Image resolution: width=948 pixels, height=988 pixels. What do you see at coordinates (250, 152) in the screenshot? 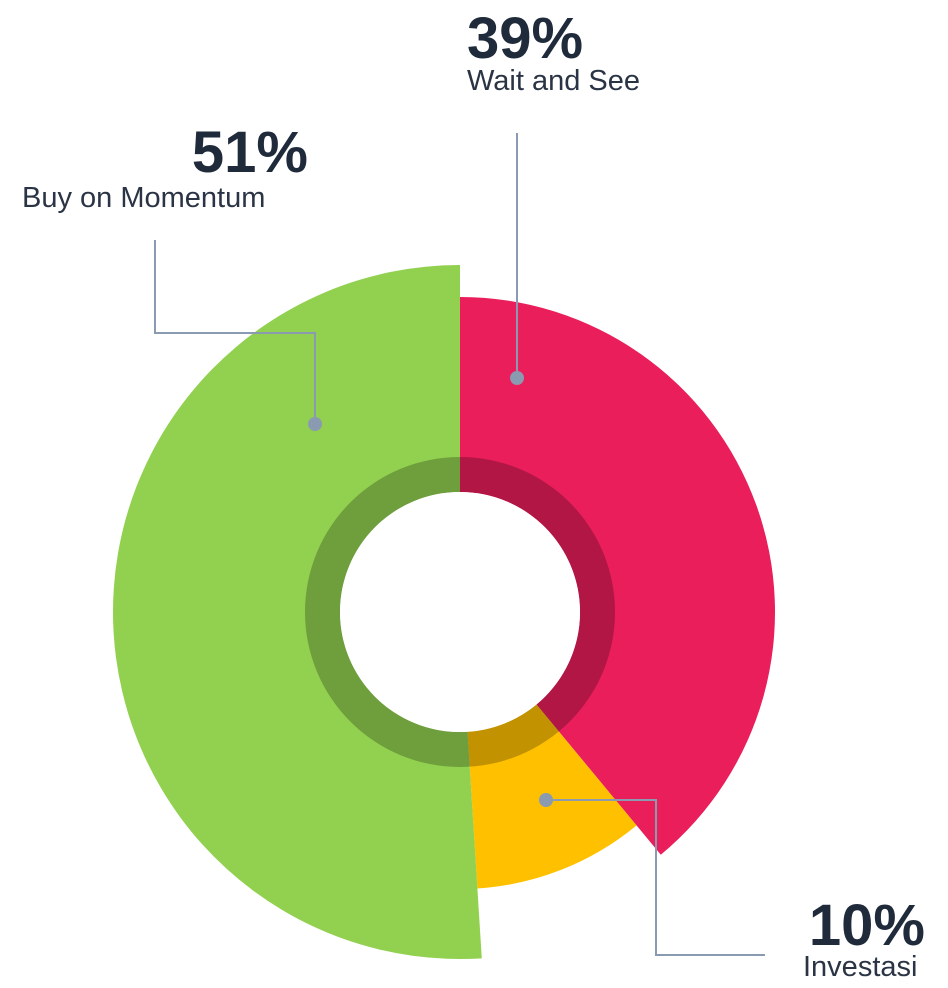
I see `percent-label: 51%` at bounding box center [250, 152].